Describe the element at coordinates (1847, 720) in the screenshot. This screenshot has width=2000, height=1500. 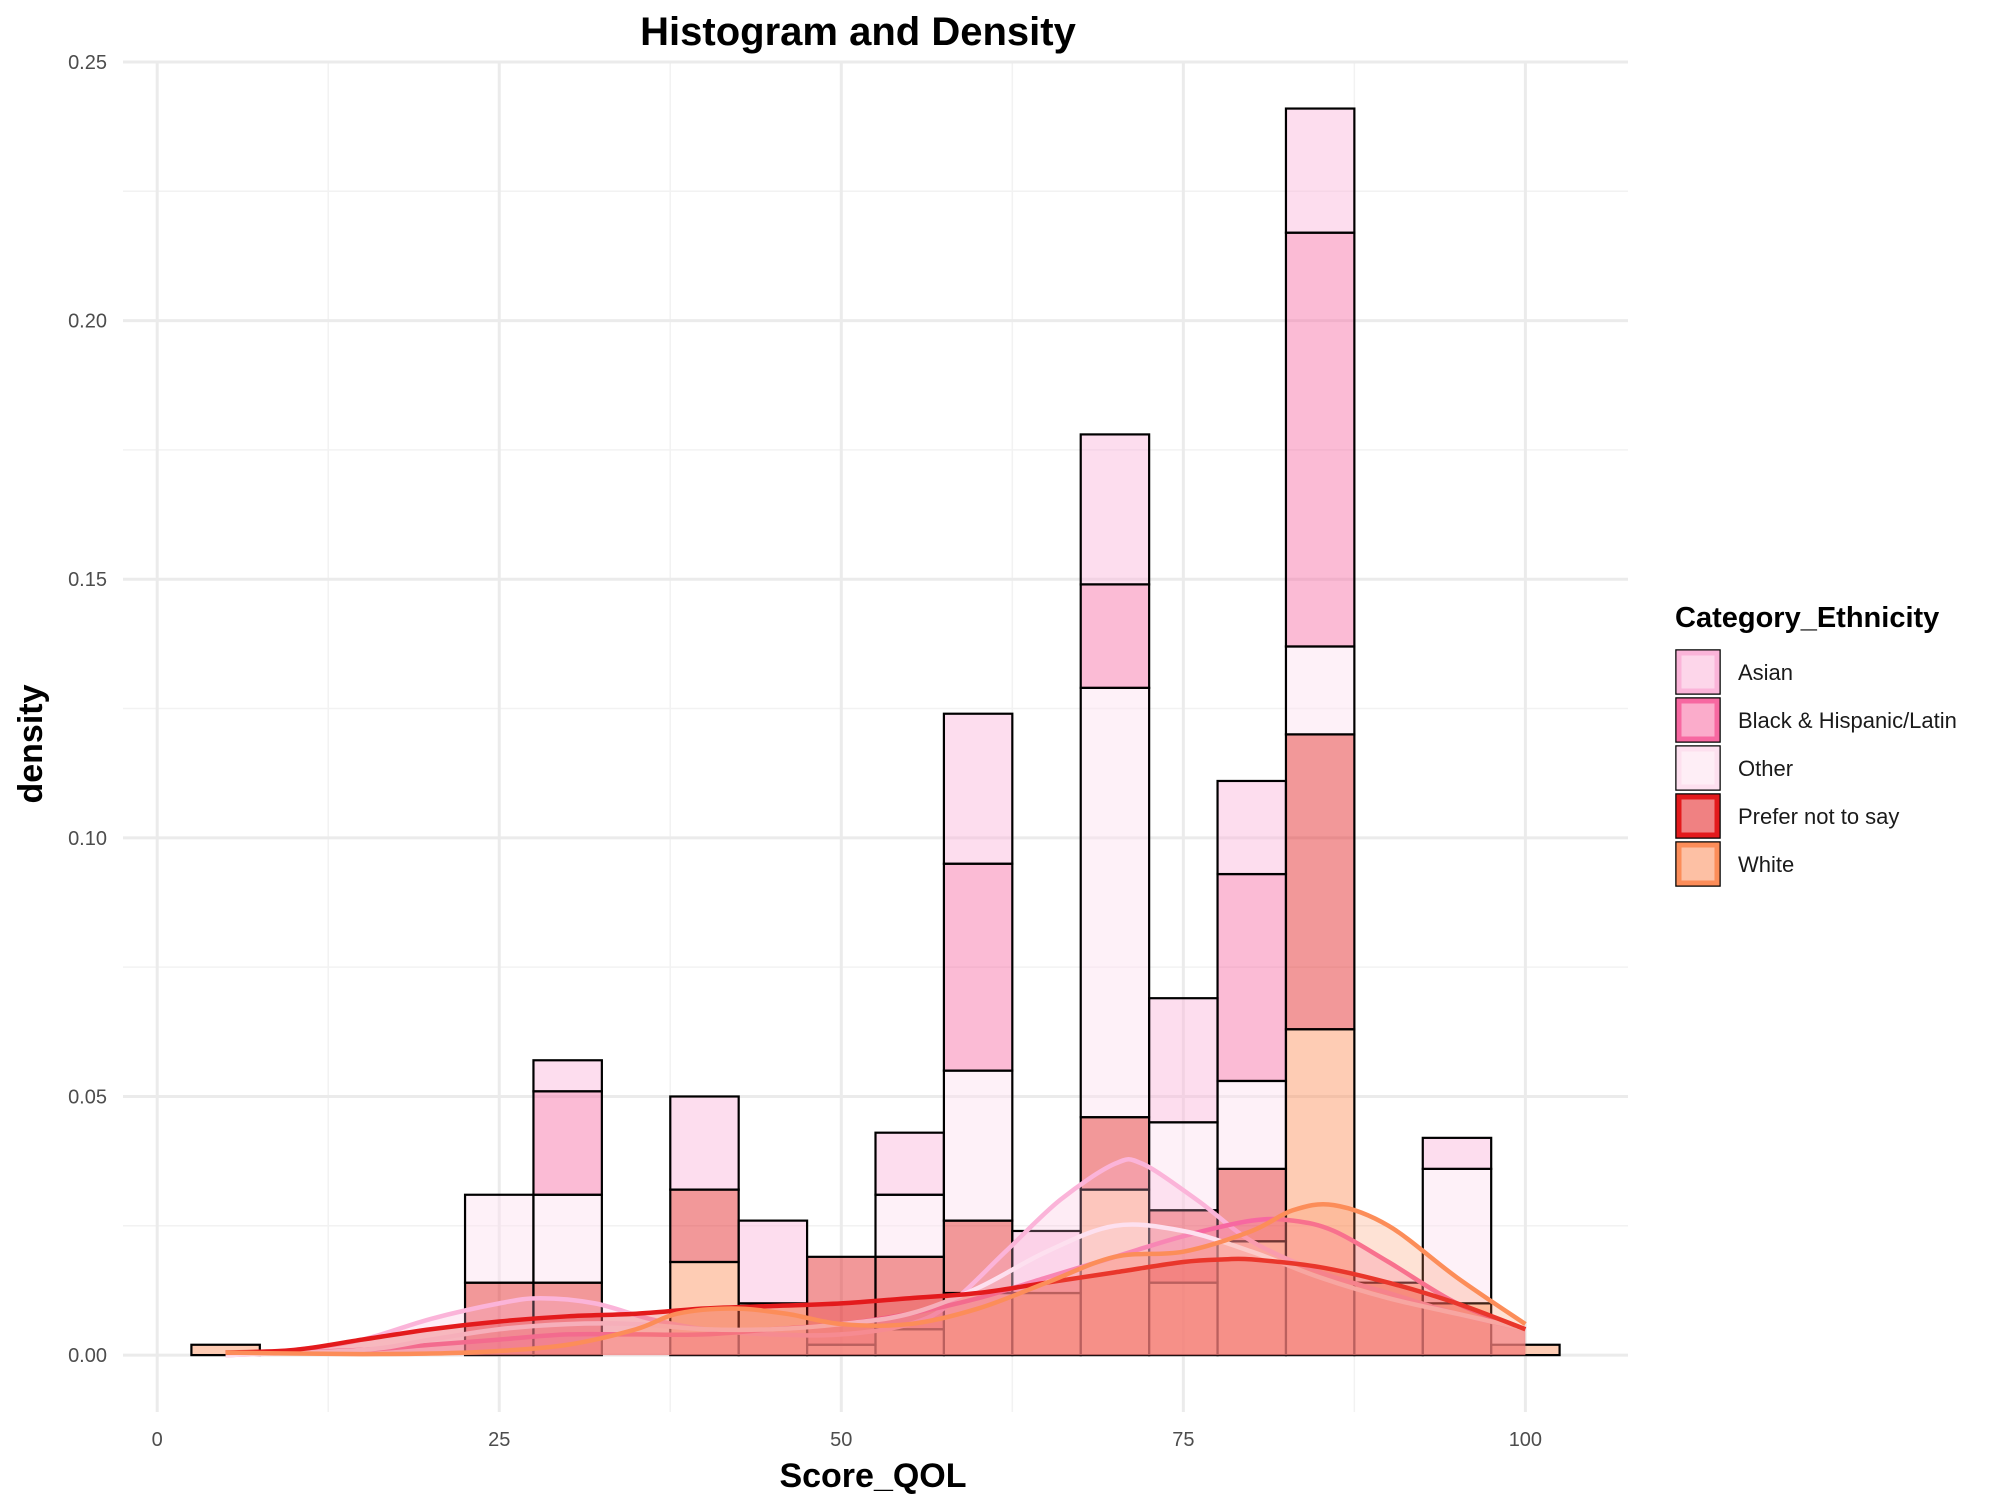
I see `legend-label: Black & Hispanic/Latin` at that location.